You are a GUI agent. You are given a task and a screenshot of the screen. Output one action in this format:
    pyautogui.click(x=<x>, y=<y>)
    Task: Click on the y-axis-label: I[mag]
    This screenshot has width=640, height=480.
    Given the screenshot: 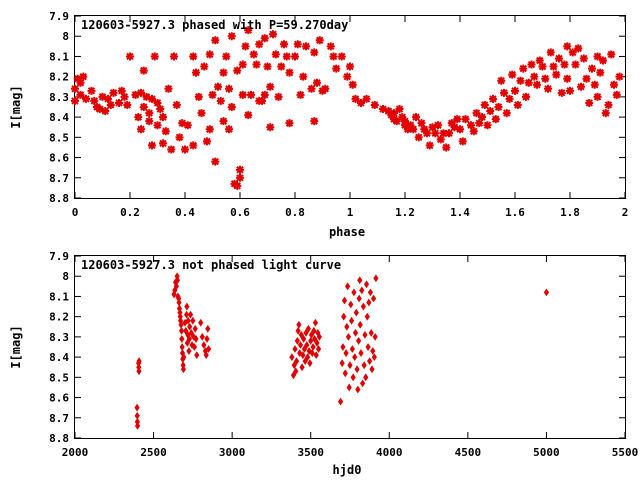 What is the action you would take?
    pyautogui.click(x=16, y=106)
    